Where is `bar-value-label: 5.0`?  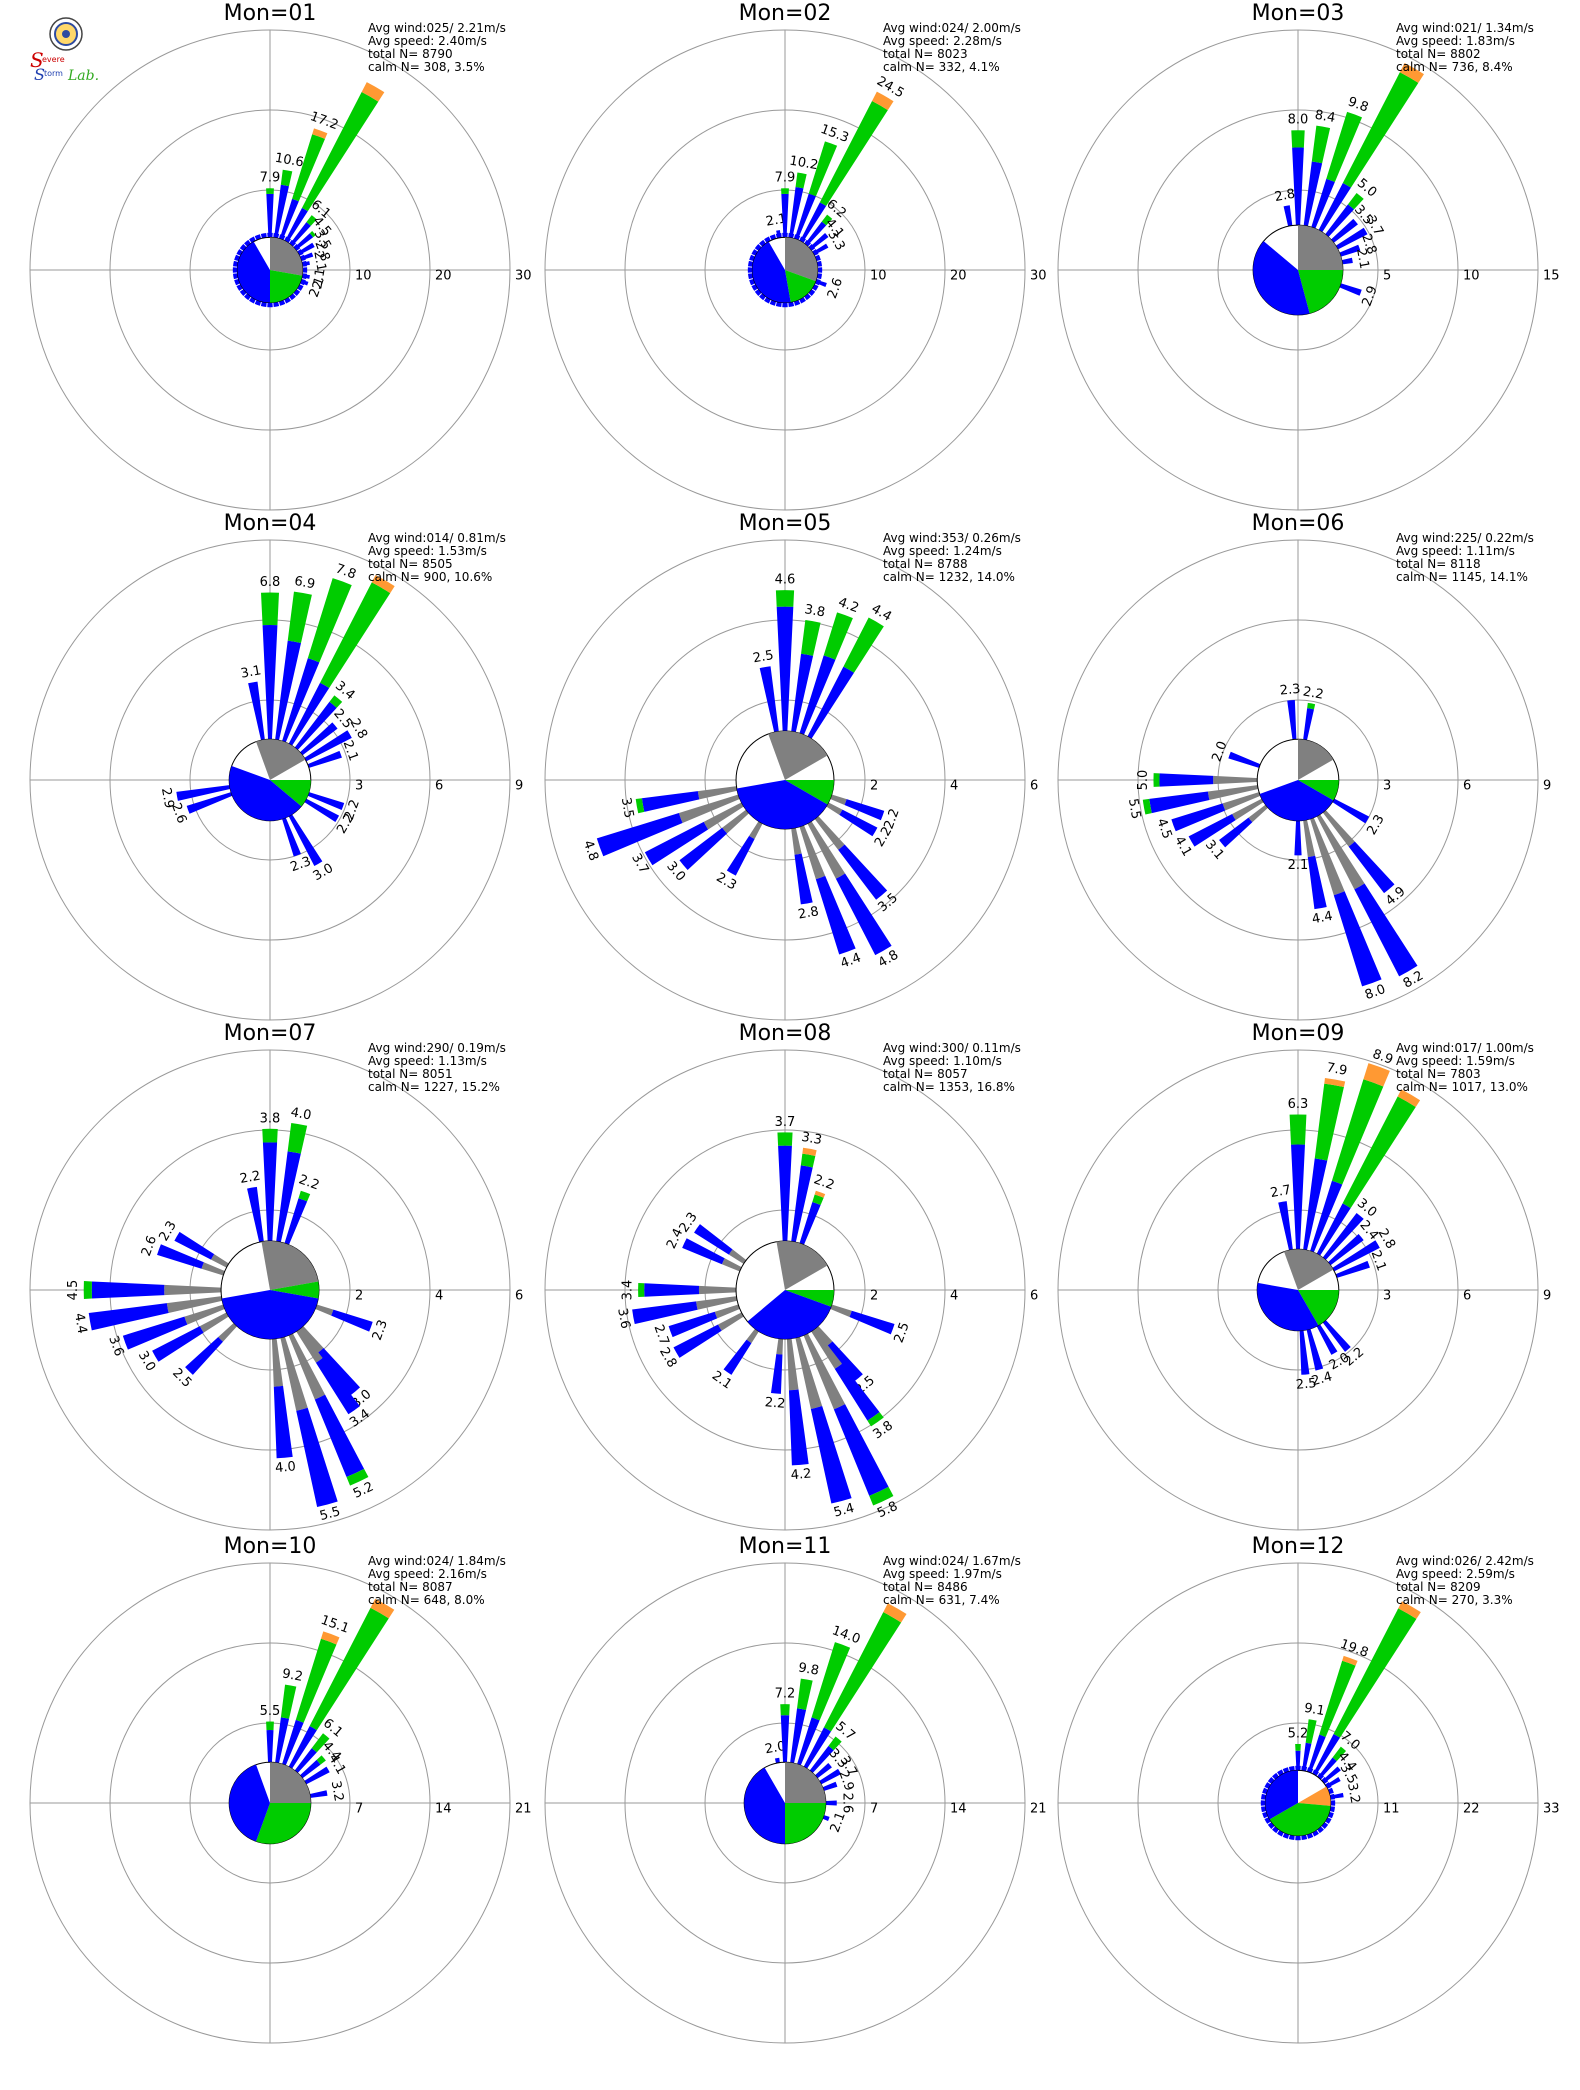
bar-value-label: 5.0 is located at coordinates (1143, 780).